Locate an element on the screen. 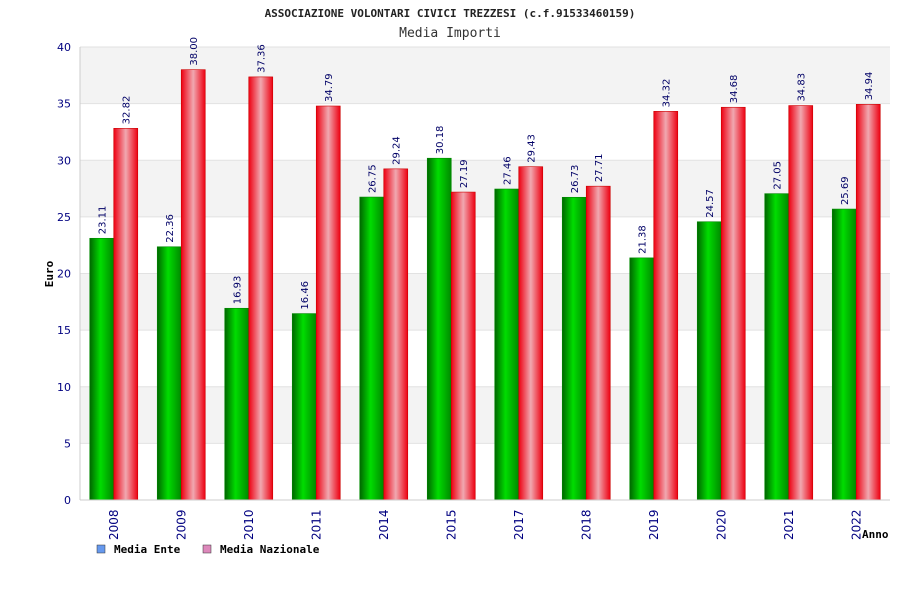 This screenshot has width=900, height=600. x-tick-label: 2008 is located at coordinates (114, 524).